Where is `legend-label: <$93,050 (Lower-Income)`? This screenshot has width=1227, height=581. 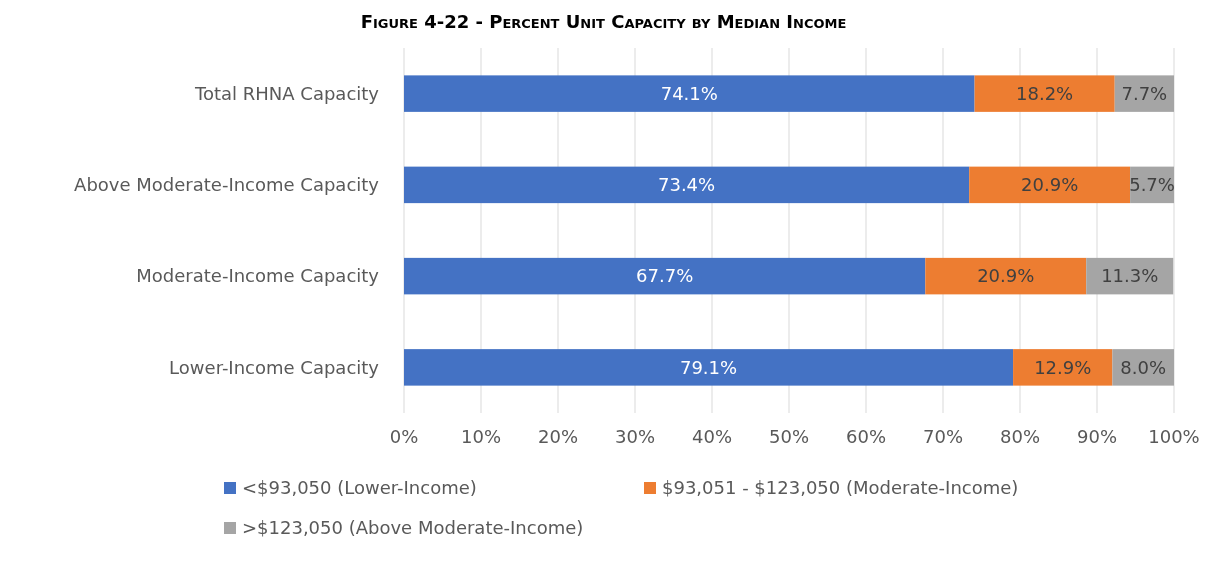 legend-label: <$93,050 (Lower-Income) is located at coordinates (359, 488).